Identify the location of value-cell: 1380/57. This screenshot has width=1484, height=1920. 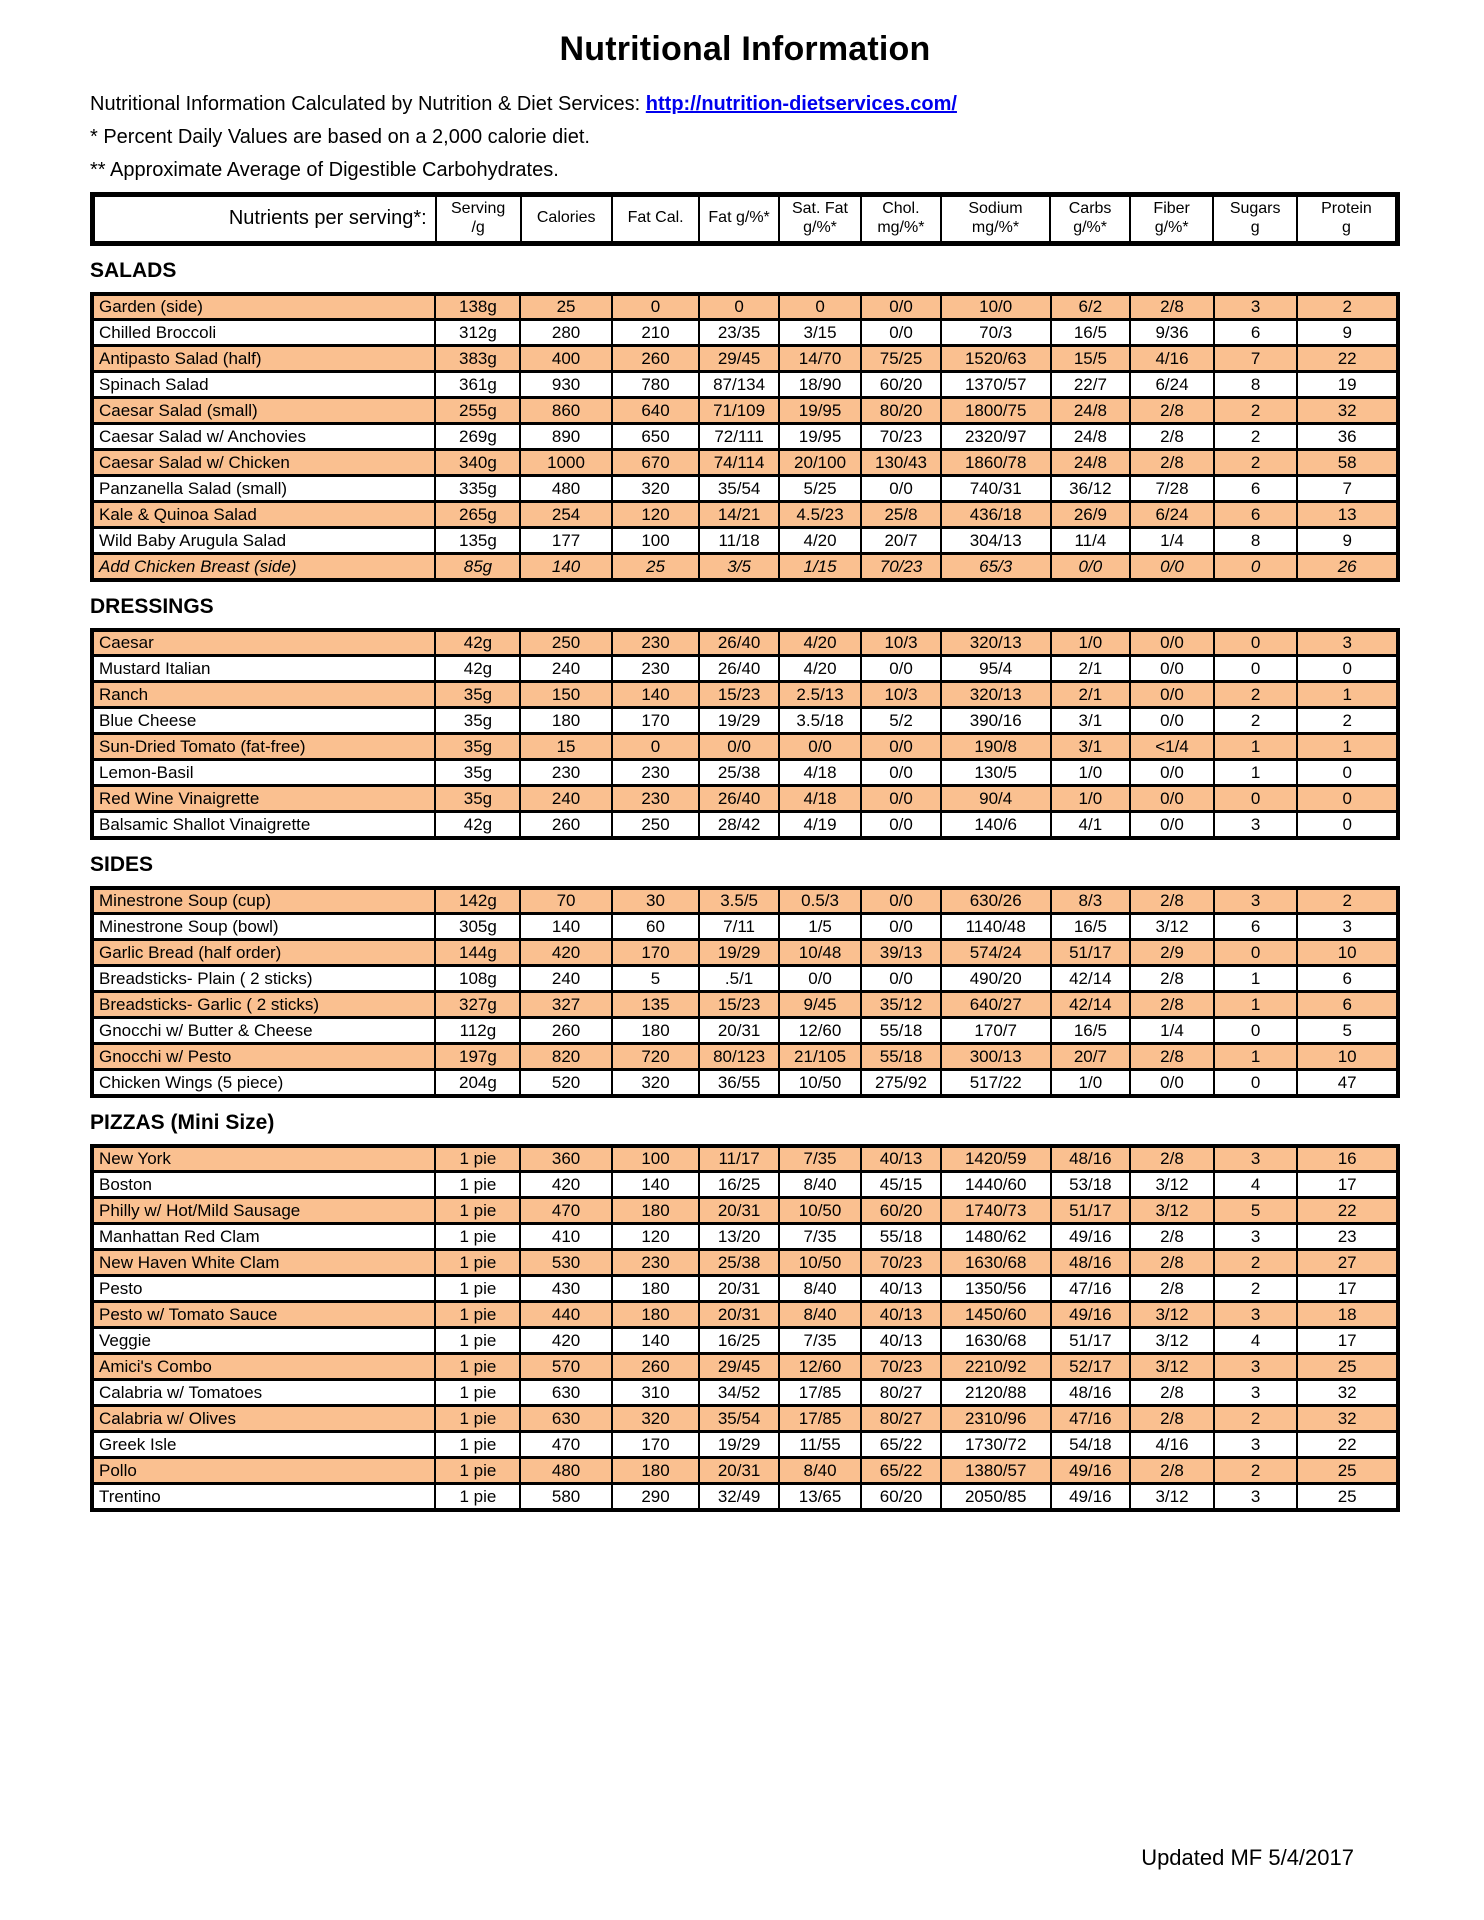
(995, 1471).